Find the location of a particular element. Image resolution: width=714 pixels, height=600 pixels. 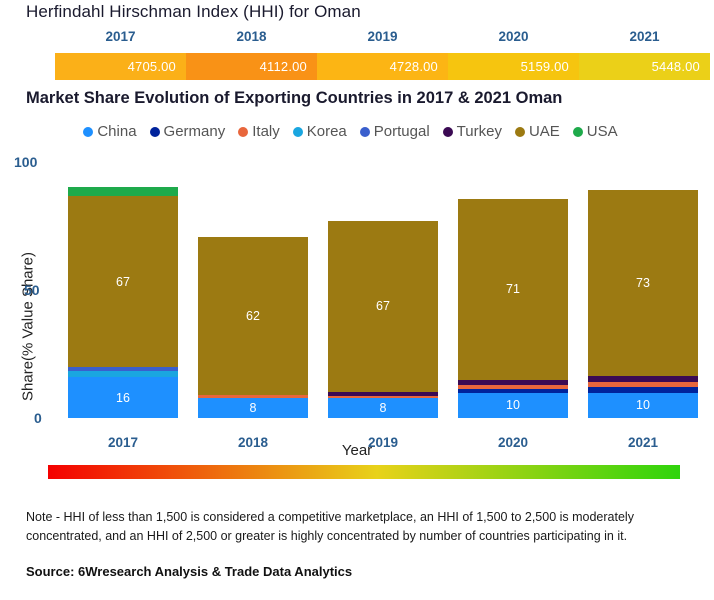

y-tick-50: 50 is located at coordinates (32, 290).